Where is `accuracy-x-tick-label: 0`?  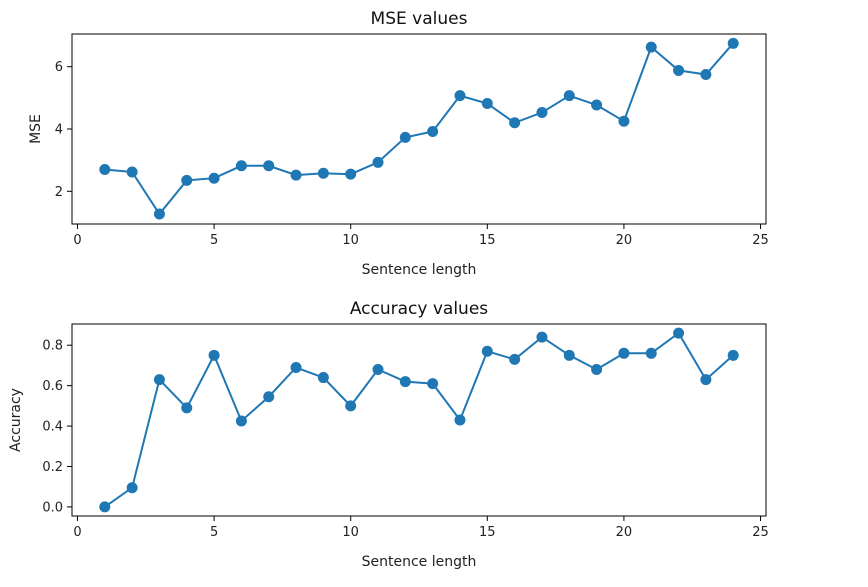
accuracy-x-tick-label: 0 is located at coordinates (77, 532).